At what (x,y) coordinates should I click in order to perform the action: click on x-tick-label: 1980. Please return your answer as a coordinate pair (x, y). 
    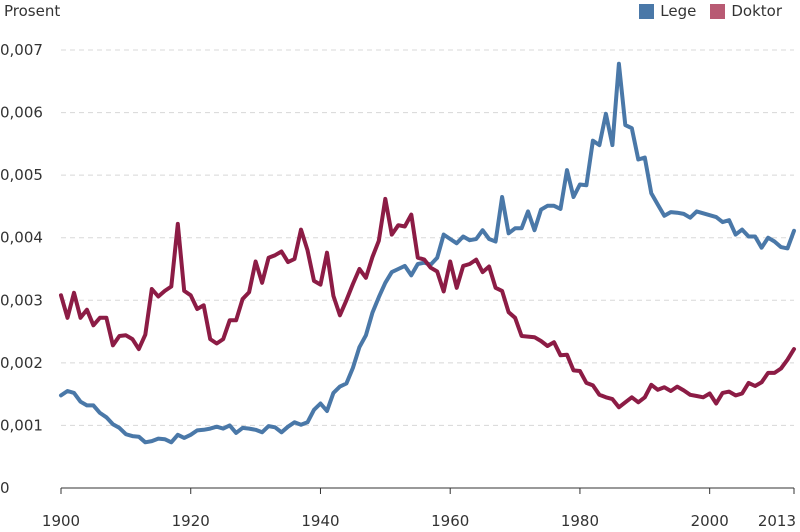
    Looking at the image, I should click on (580, 521).